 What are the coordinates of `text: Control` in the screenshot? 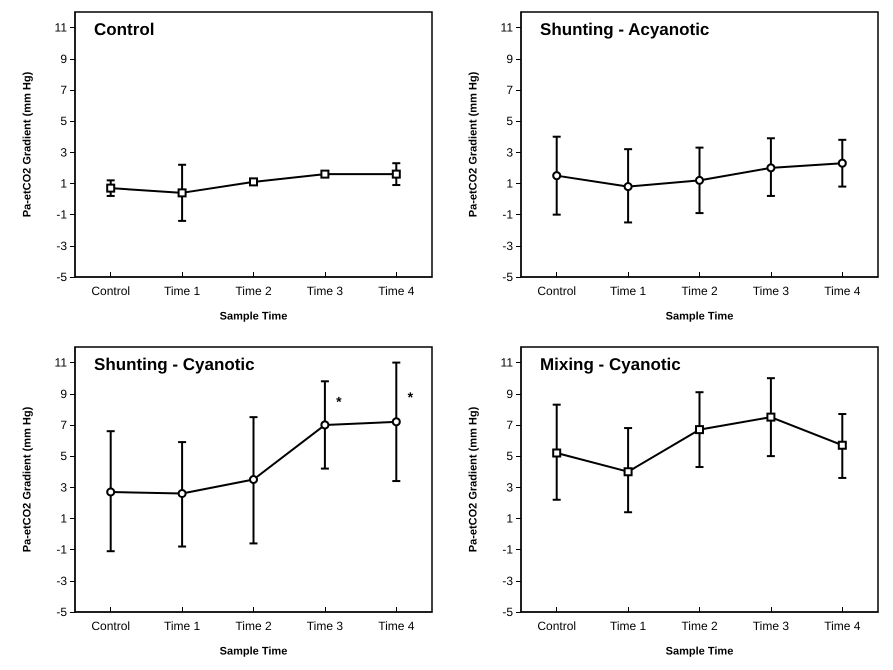 It's located at (124, 29).